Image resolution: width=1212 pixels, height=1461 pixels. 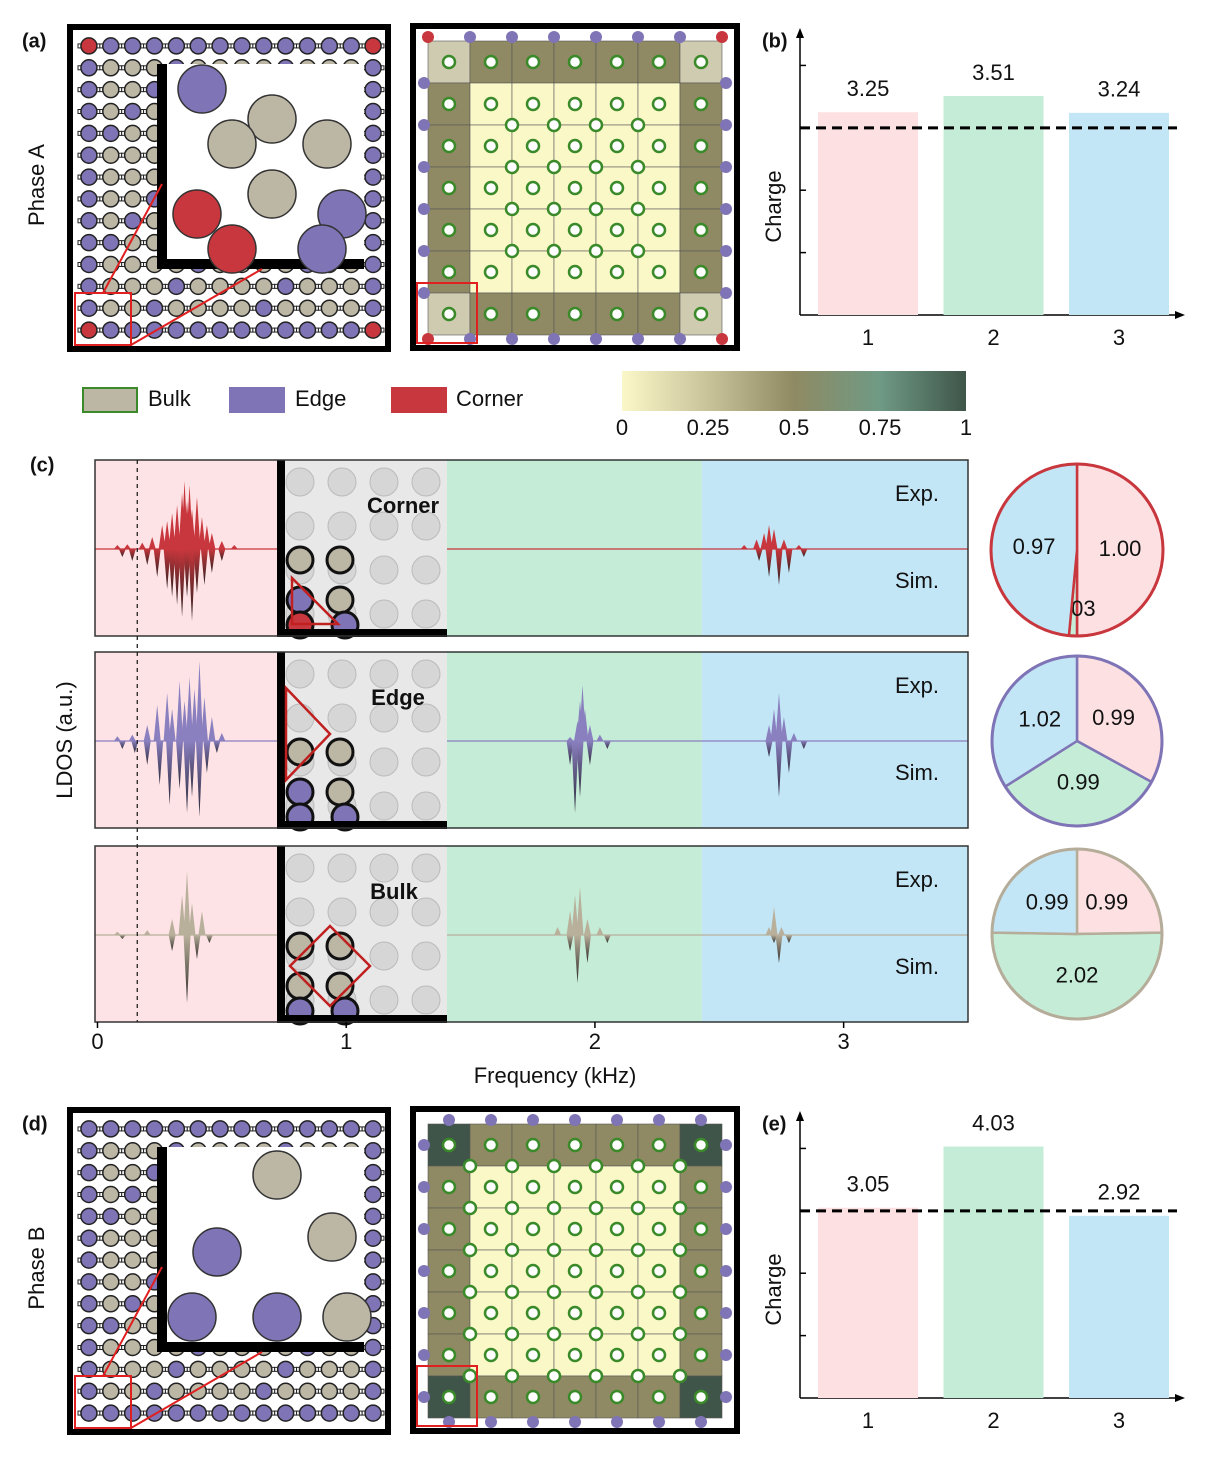 What do you see at coordinates (308, 734) in the screenshot?
I see `inset-highlight` at bounding box center [308, 734].